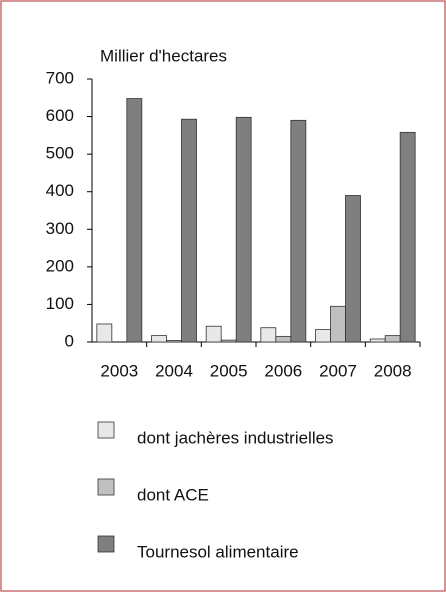 The height and width of the screenshot is (597, 446). Describe the element at coordinates (174, 370) in the screenshot. I see `x-tick-label: 2004` at that location.